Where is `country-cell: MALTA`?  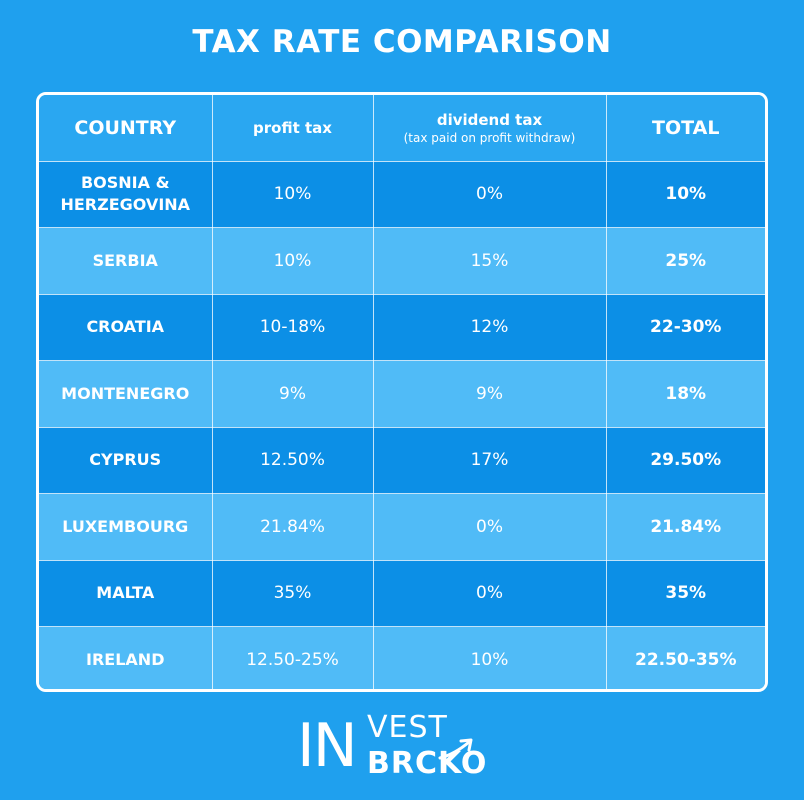
country-cell: MALTA is located at coordinates (126, 593).